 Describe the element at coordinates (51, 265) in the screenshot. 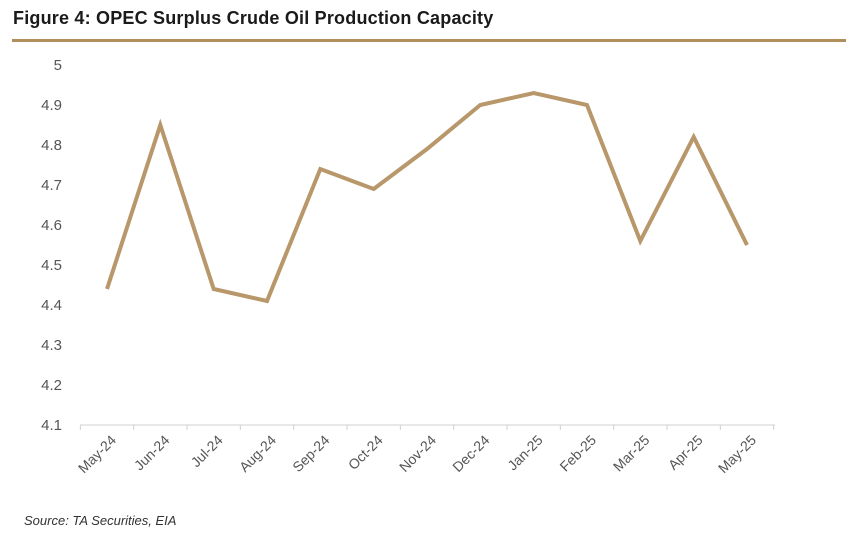

I see `y-tick-label: 4.5` at that location.